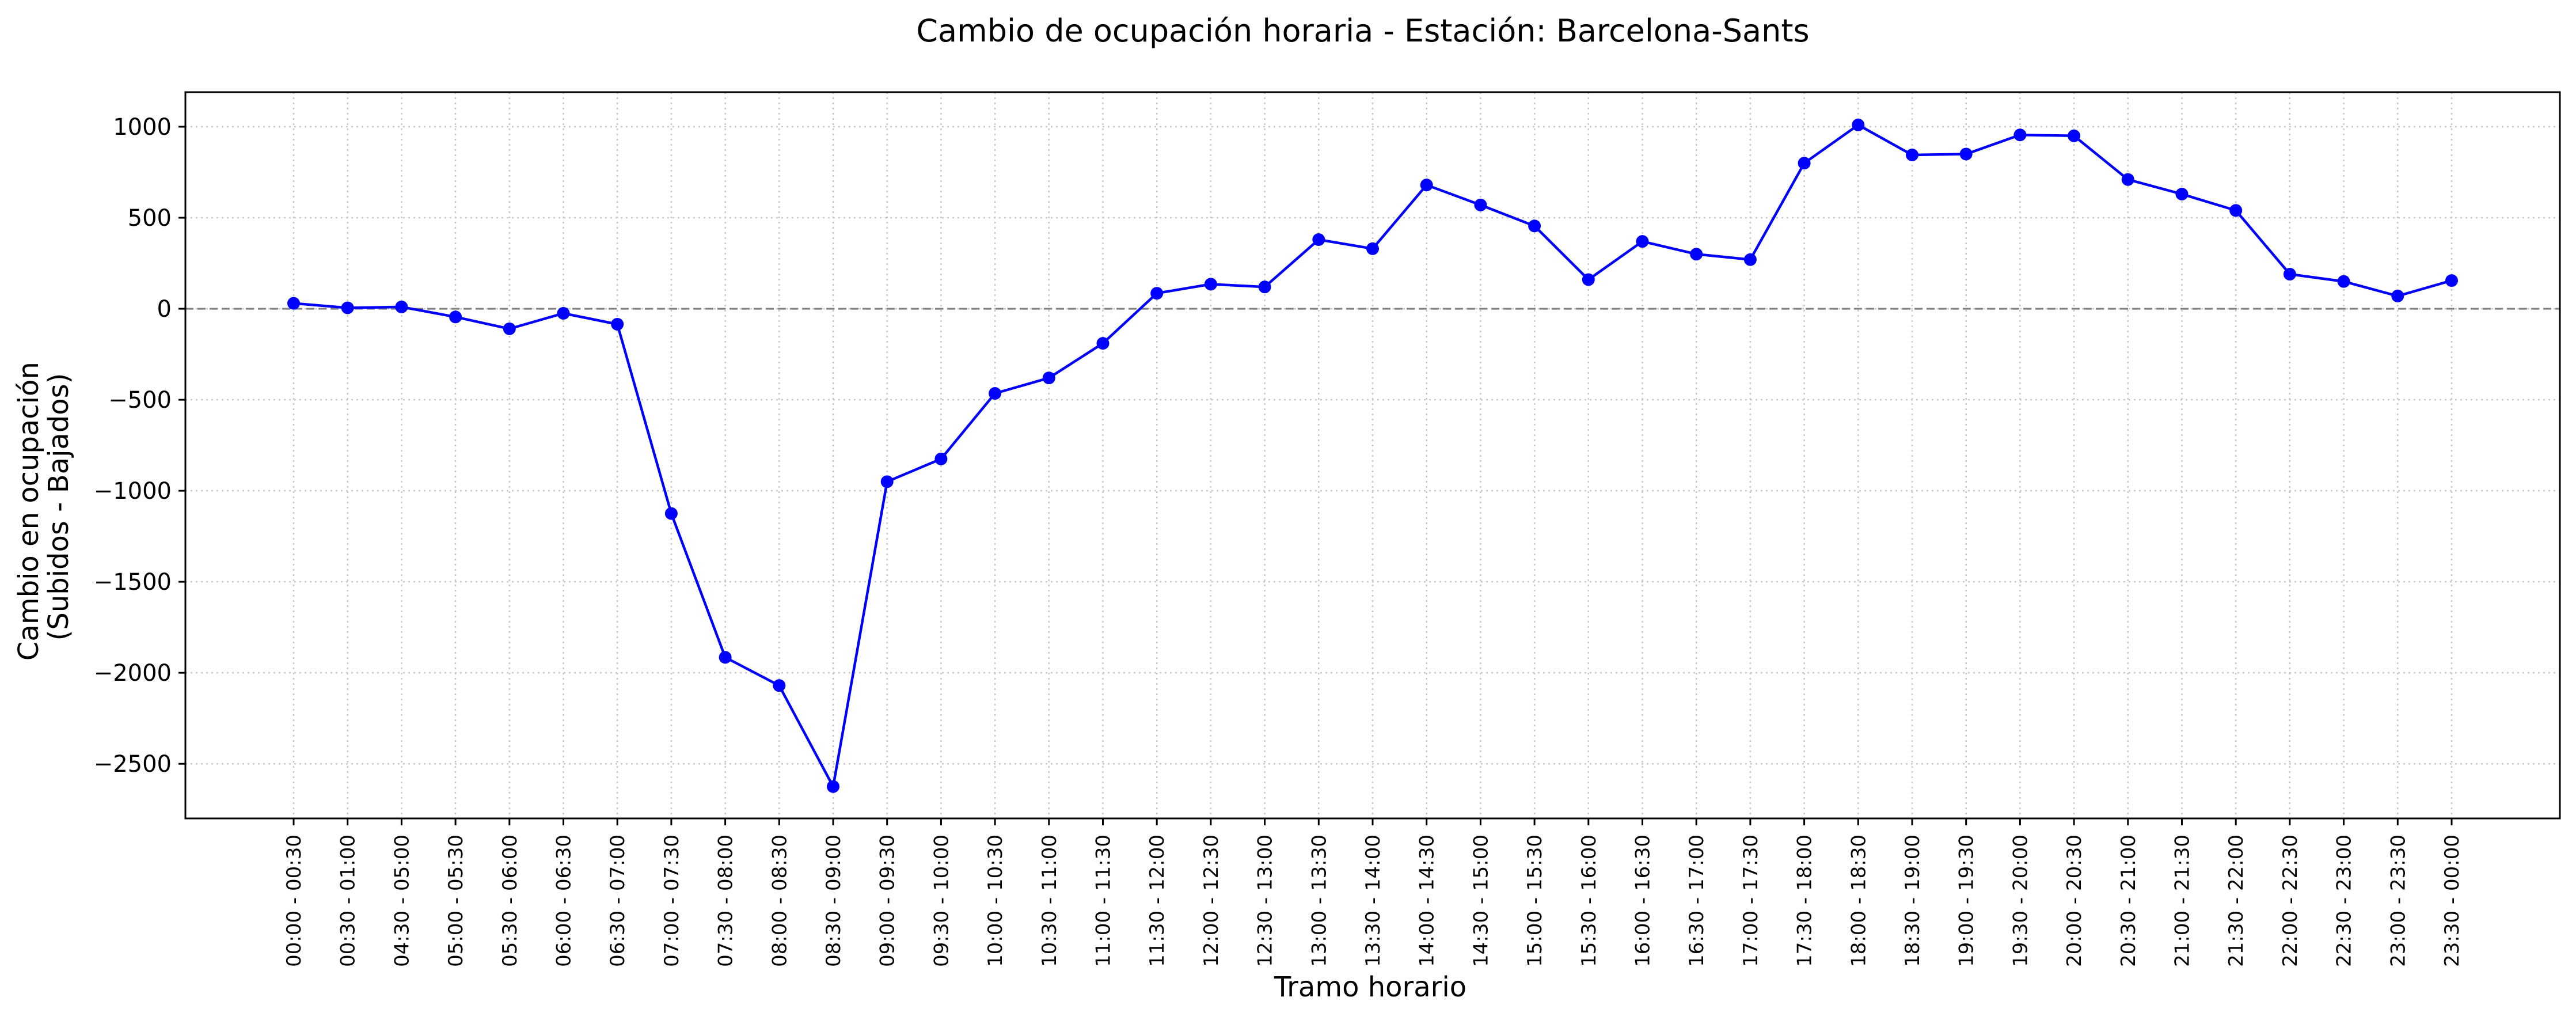 The image size is (2576, 1020). Describe the element at coordinates (164, 309) in the screenshot. I see `y-tick-label: 0` at that location.